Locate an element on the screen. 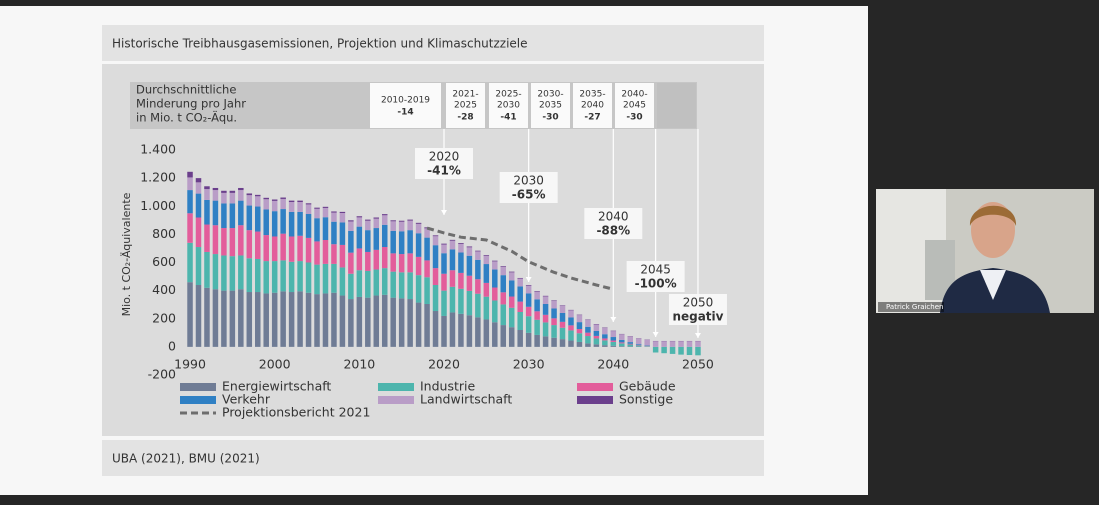 This screenshot has height=505, width=1099. person-hair is located at coordinates (993, 215).